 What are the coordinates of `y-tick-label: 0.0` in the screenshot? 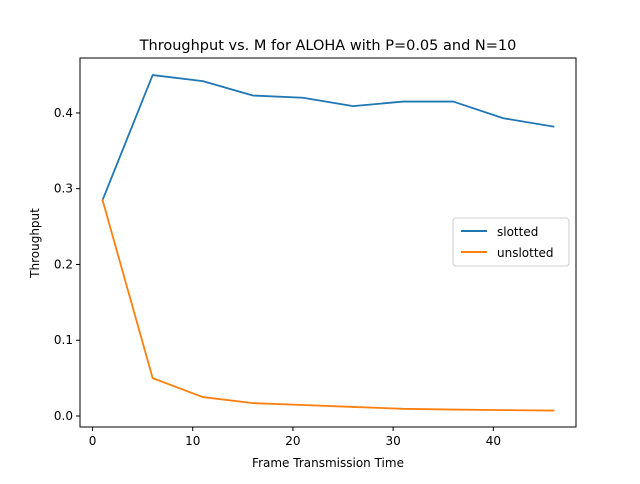 It's located at (63, 416).